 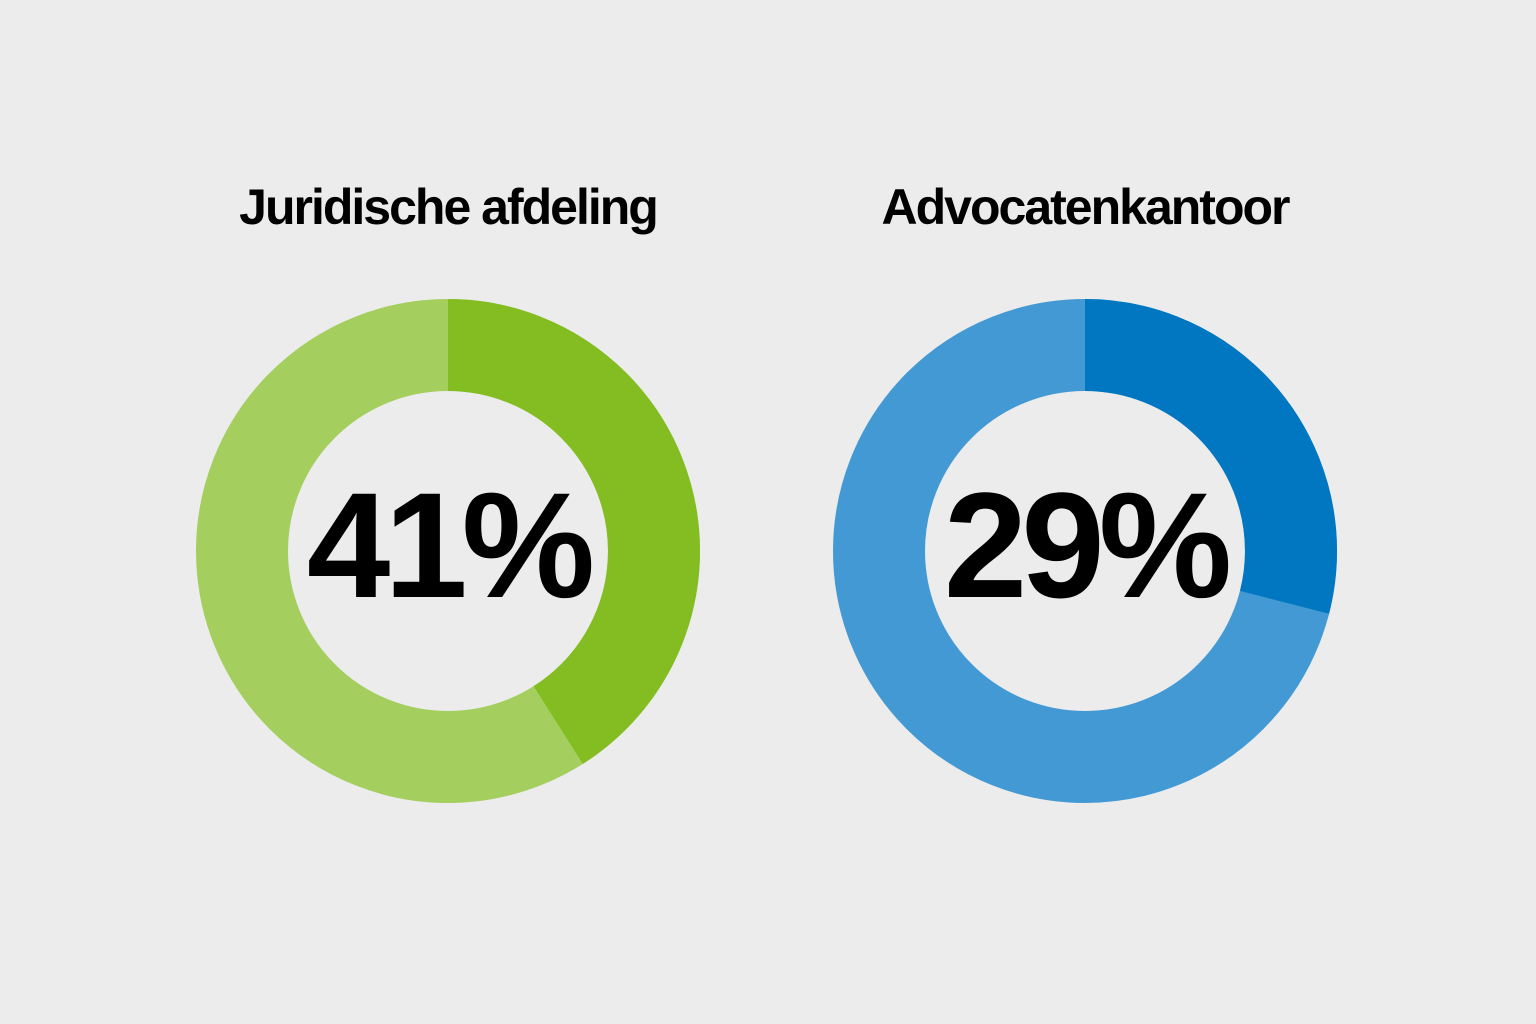 I want to click on chart-title: Advocatenkantoor, so click(x=1086, y=207).